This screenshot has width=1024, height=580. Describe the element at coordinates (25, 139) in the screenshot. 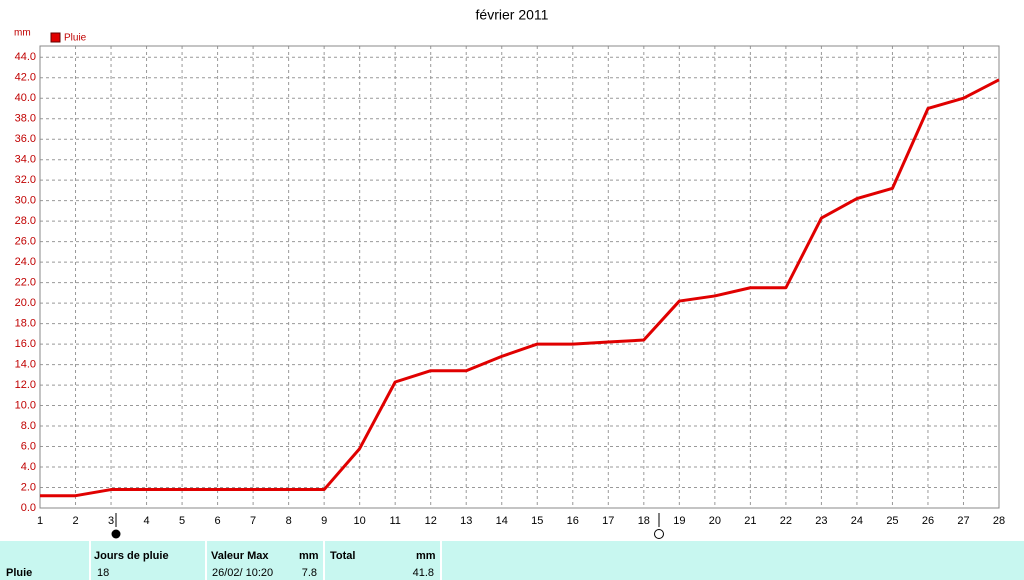

I see `y-tick-label: 36.0` at that location.